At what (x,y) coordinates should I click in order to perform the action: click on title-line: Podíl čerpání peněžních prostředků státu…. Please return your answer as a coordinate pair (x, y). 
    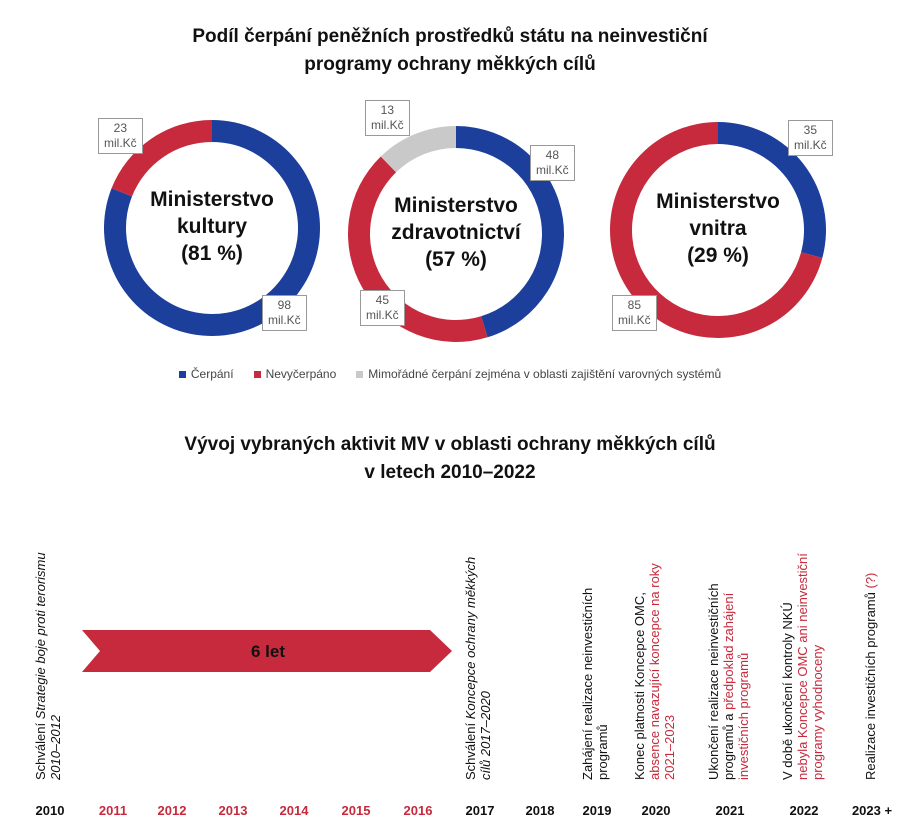
    Looking at the image, I should click on (450, 36).